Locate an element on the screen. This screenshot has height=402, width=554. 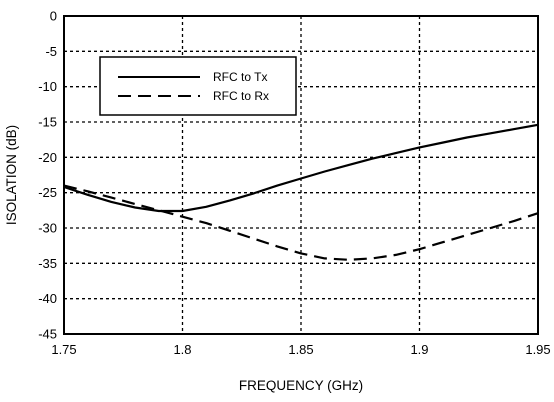
x-tick-label: 1.75 is located at coordinates (63, 349).